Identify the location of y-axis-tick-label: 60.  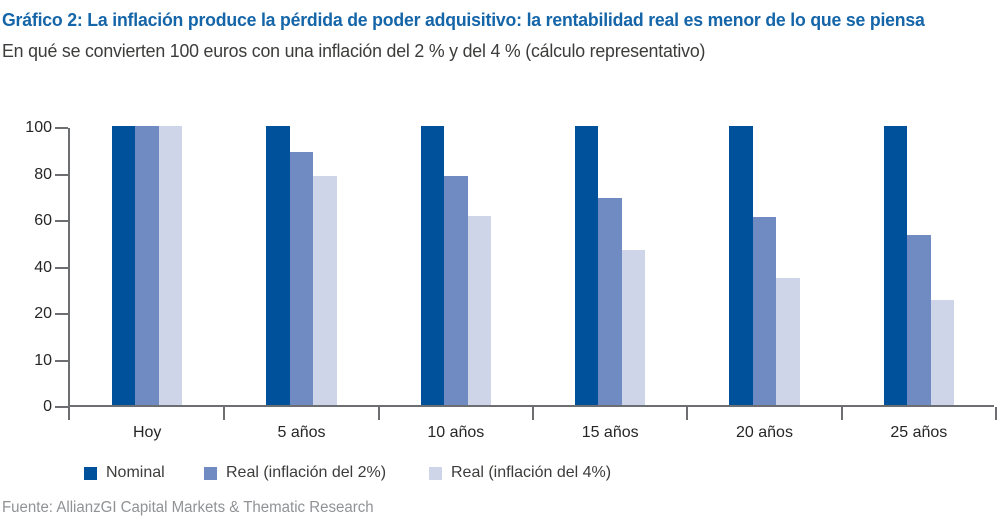
(43, 220).